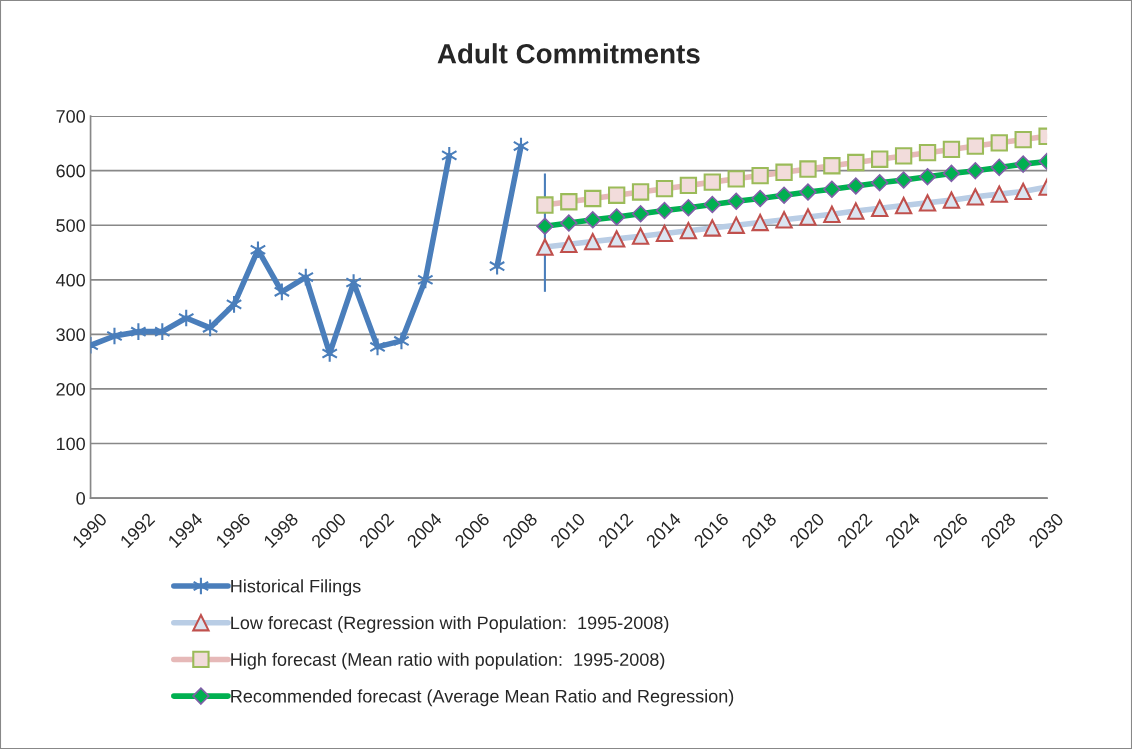  Describe the element at coordinates (482, 698) in the screenshot. I see `legend-label: Recommended forecast (Average Mean Ratio and Regression)` at that location.